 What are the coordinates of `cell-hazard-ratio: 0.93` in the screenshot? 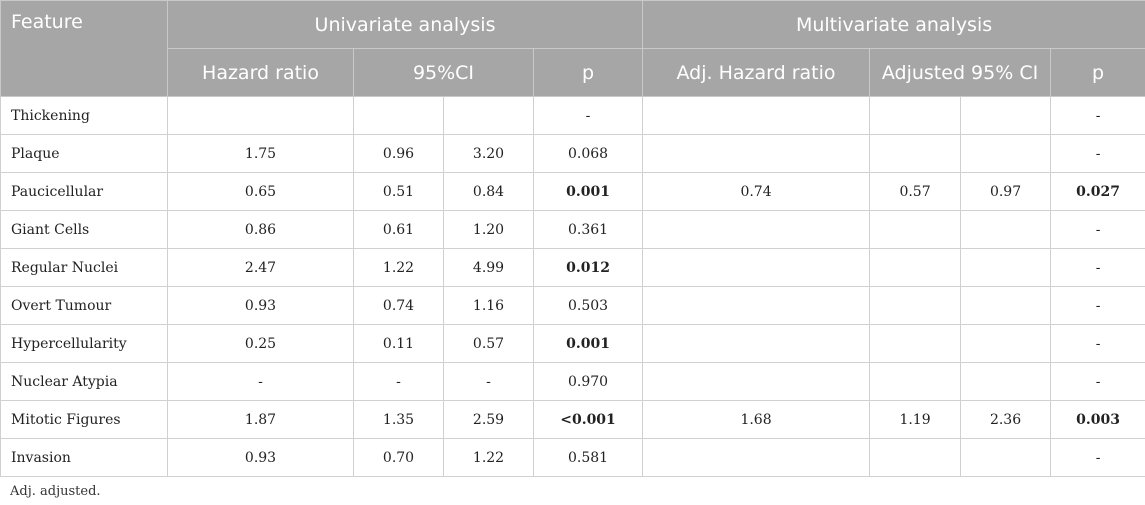 It's located at (260, 457).